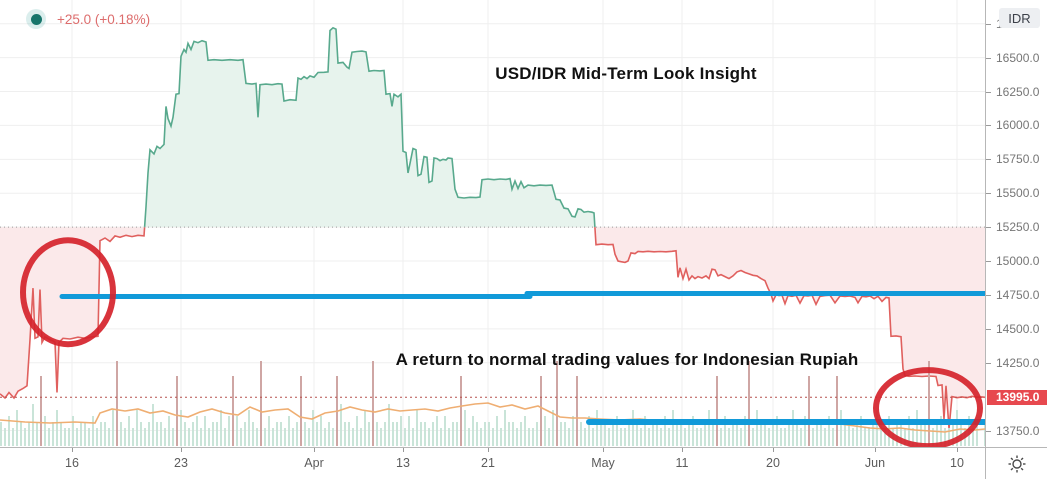 This screenshot has height=479, width=1047. I want to click on axis-settings-corner, so click(1016, 463).